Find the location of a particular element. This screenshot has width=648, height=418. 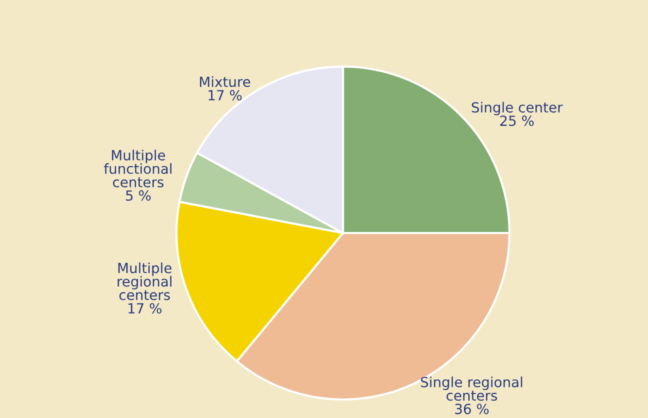

data-label: 25 % is located at coordinates (517, 121).